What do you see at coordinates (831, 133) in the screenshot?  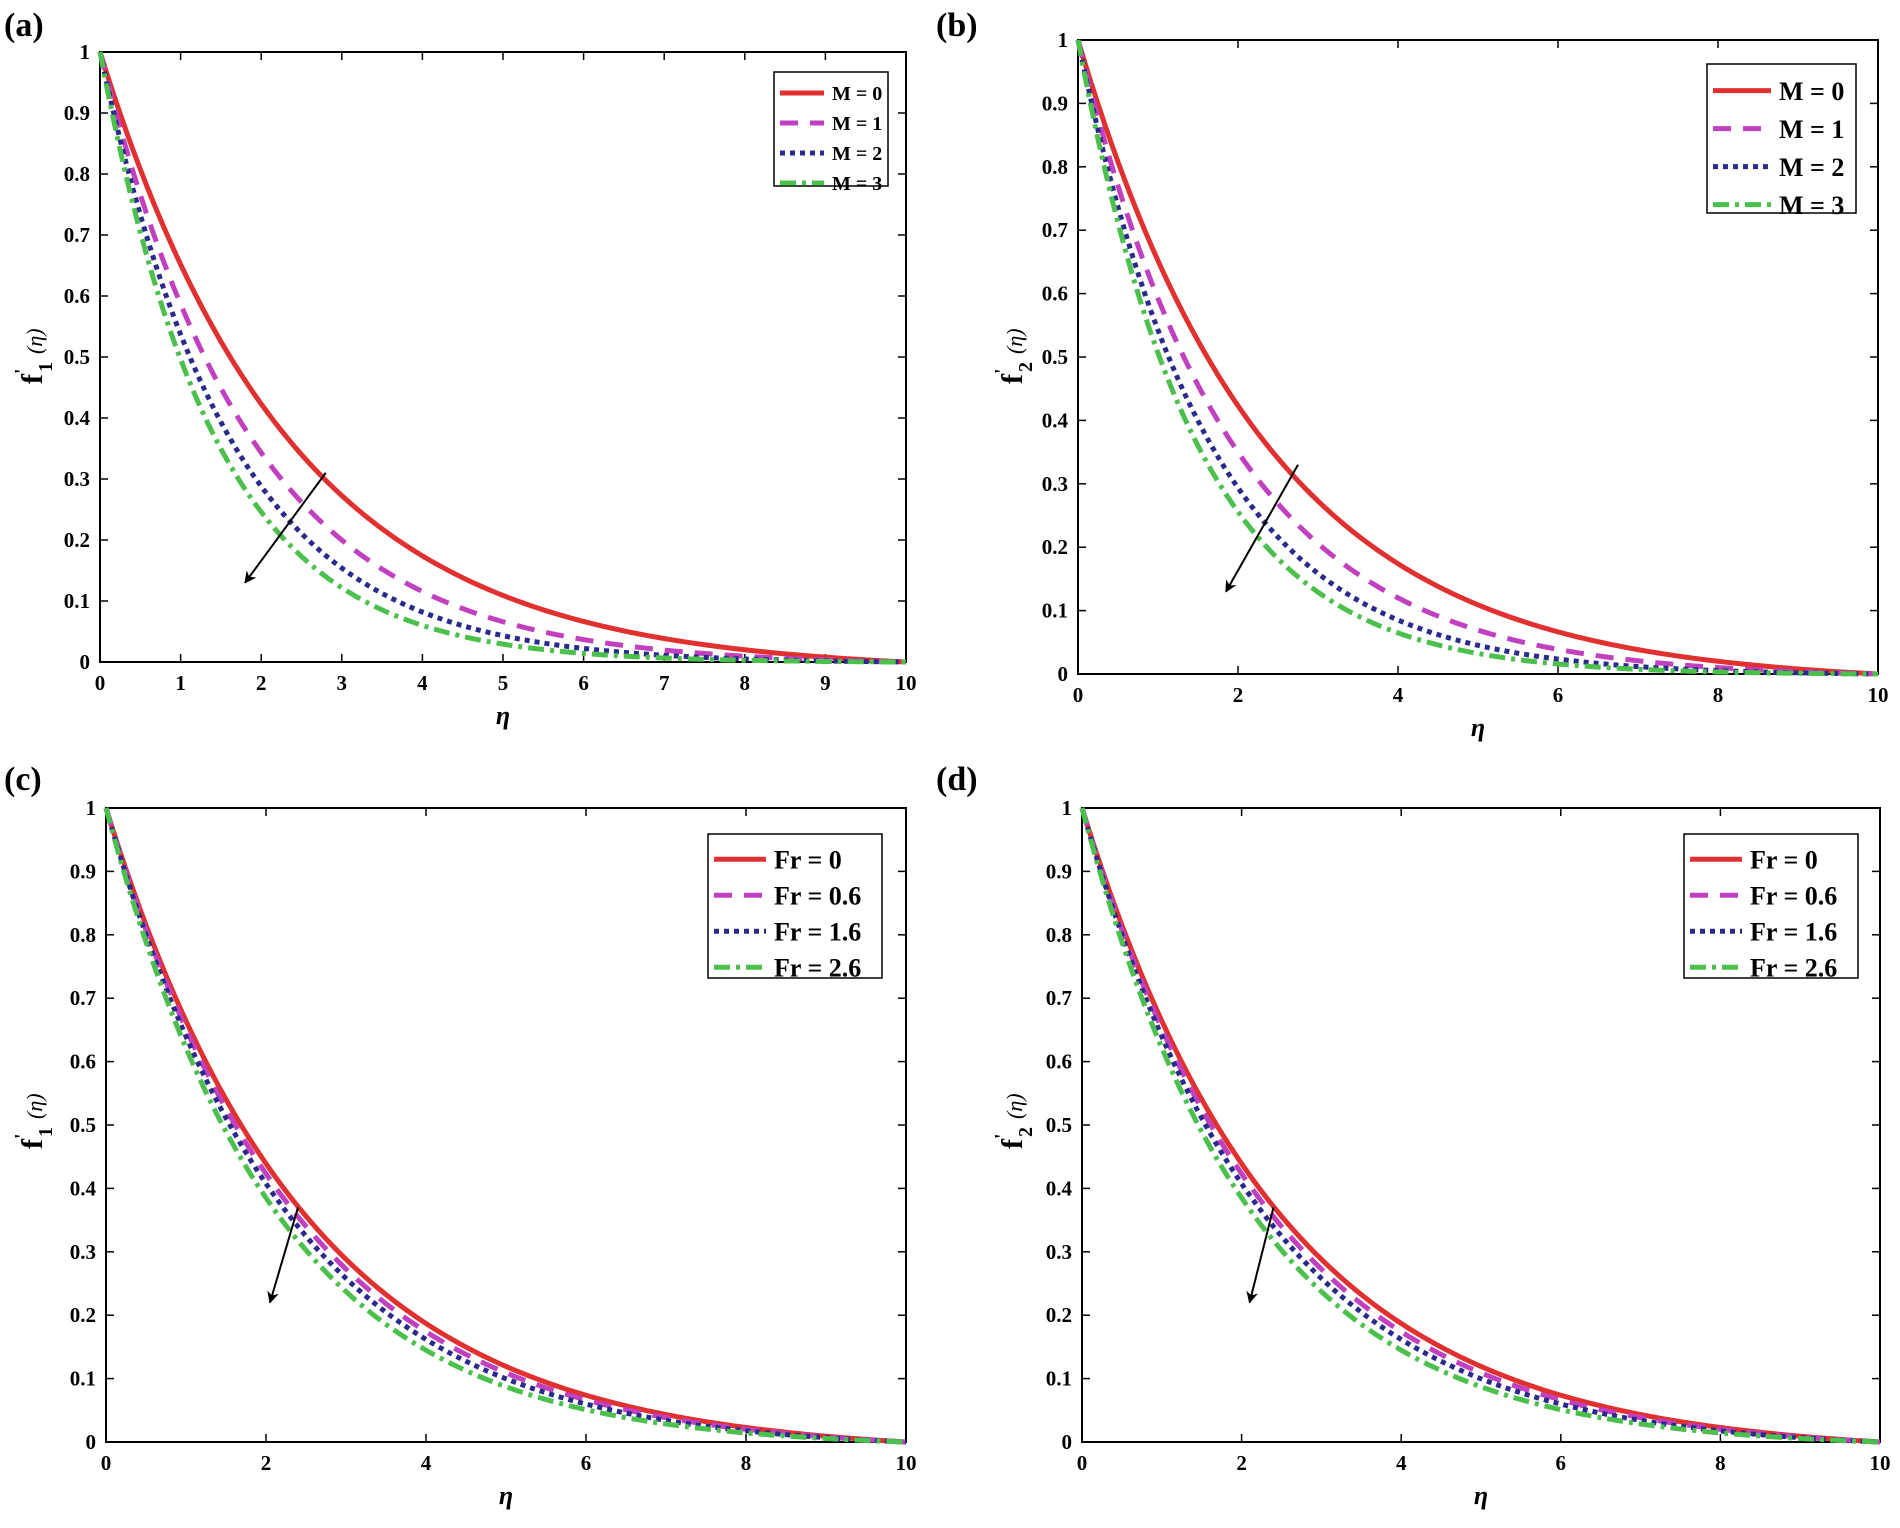 I see `legend: M = 0 M = 1 M = 2 M = 3` at bounding box center [831, 133].